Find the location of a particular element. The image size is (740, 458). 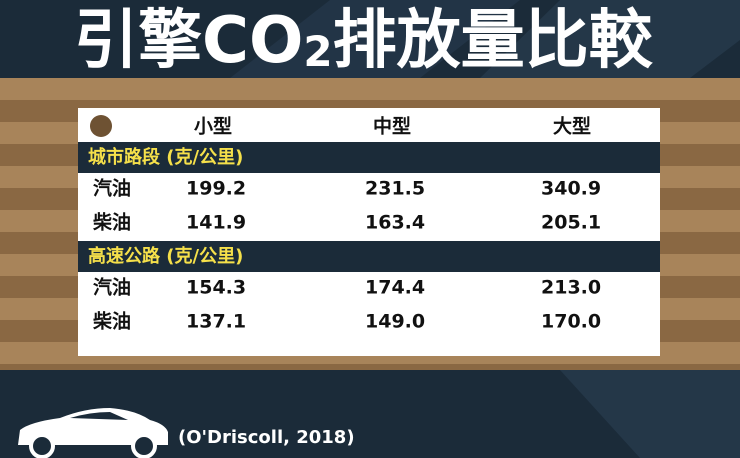

citation: (O'Driscoll, 2018) is located at coordinates (266, 437).